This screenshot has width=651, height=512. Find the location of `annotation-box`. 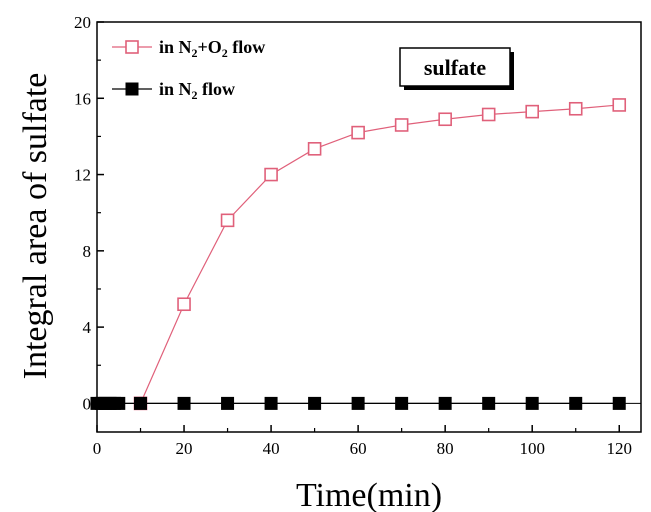

annotation-box is located at coordinates (455, 67).